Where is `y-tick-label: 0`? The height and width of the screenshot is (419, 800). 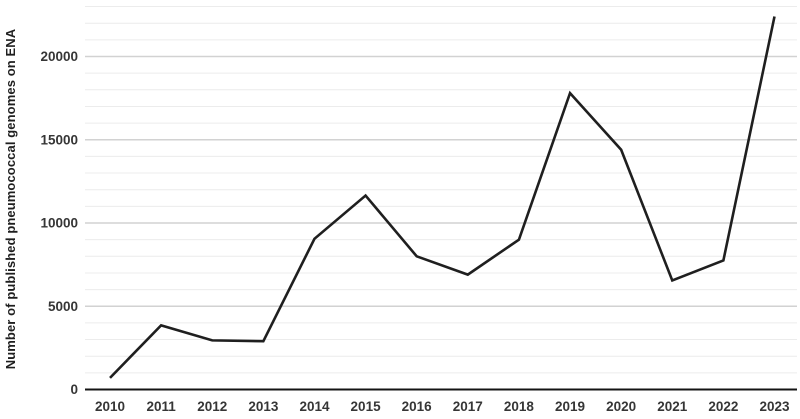
y-tick-label: 0 is located at coordinates (74, 389).